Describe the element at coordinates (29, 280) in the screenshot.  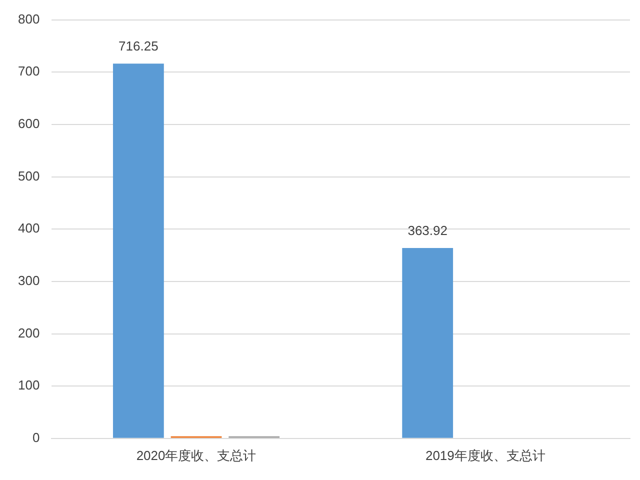
I see `y-tick-label: 300` at that location.